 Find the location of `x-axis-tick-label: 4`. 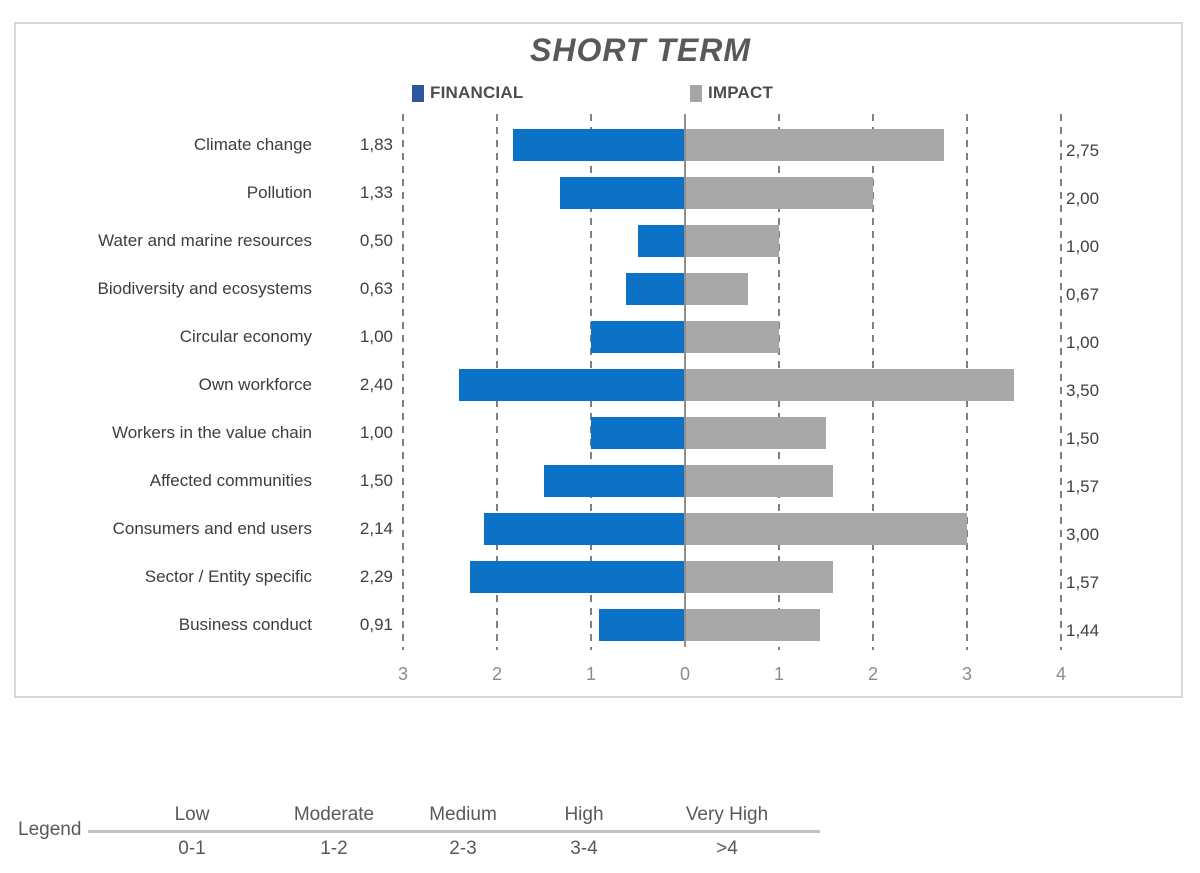

x-axis-tick-label: 4 is located at coordinates (1060, 674).